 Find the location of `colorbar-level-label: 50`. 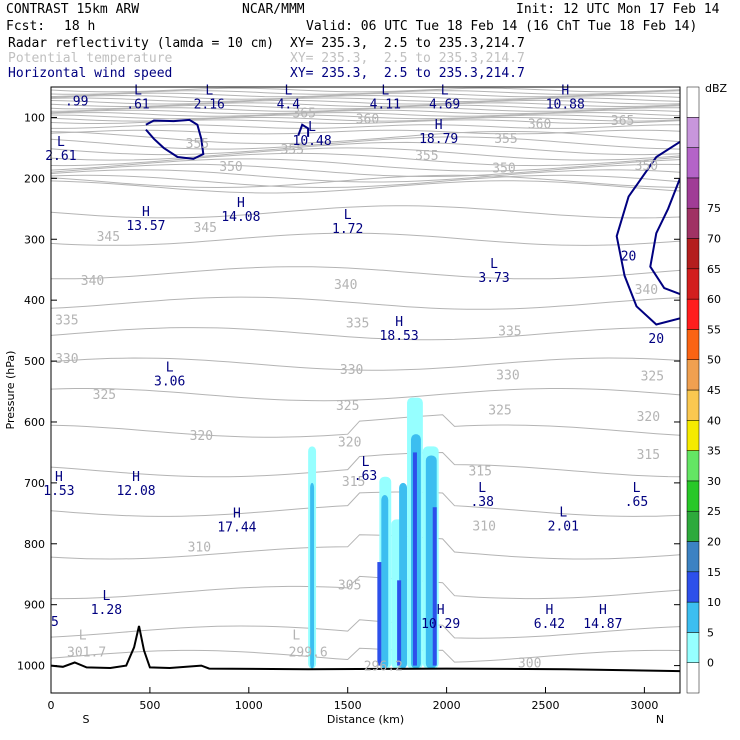

colorbar-level-label: 50 is located at coordinates (714, 360).